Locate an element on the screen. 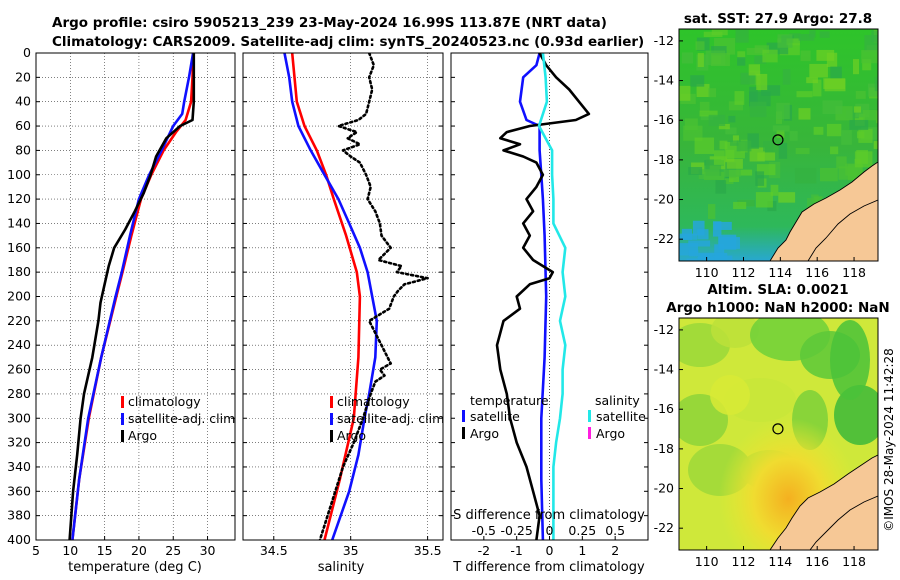  y-tick-label: 340 is located at coordinates (19, 466).